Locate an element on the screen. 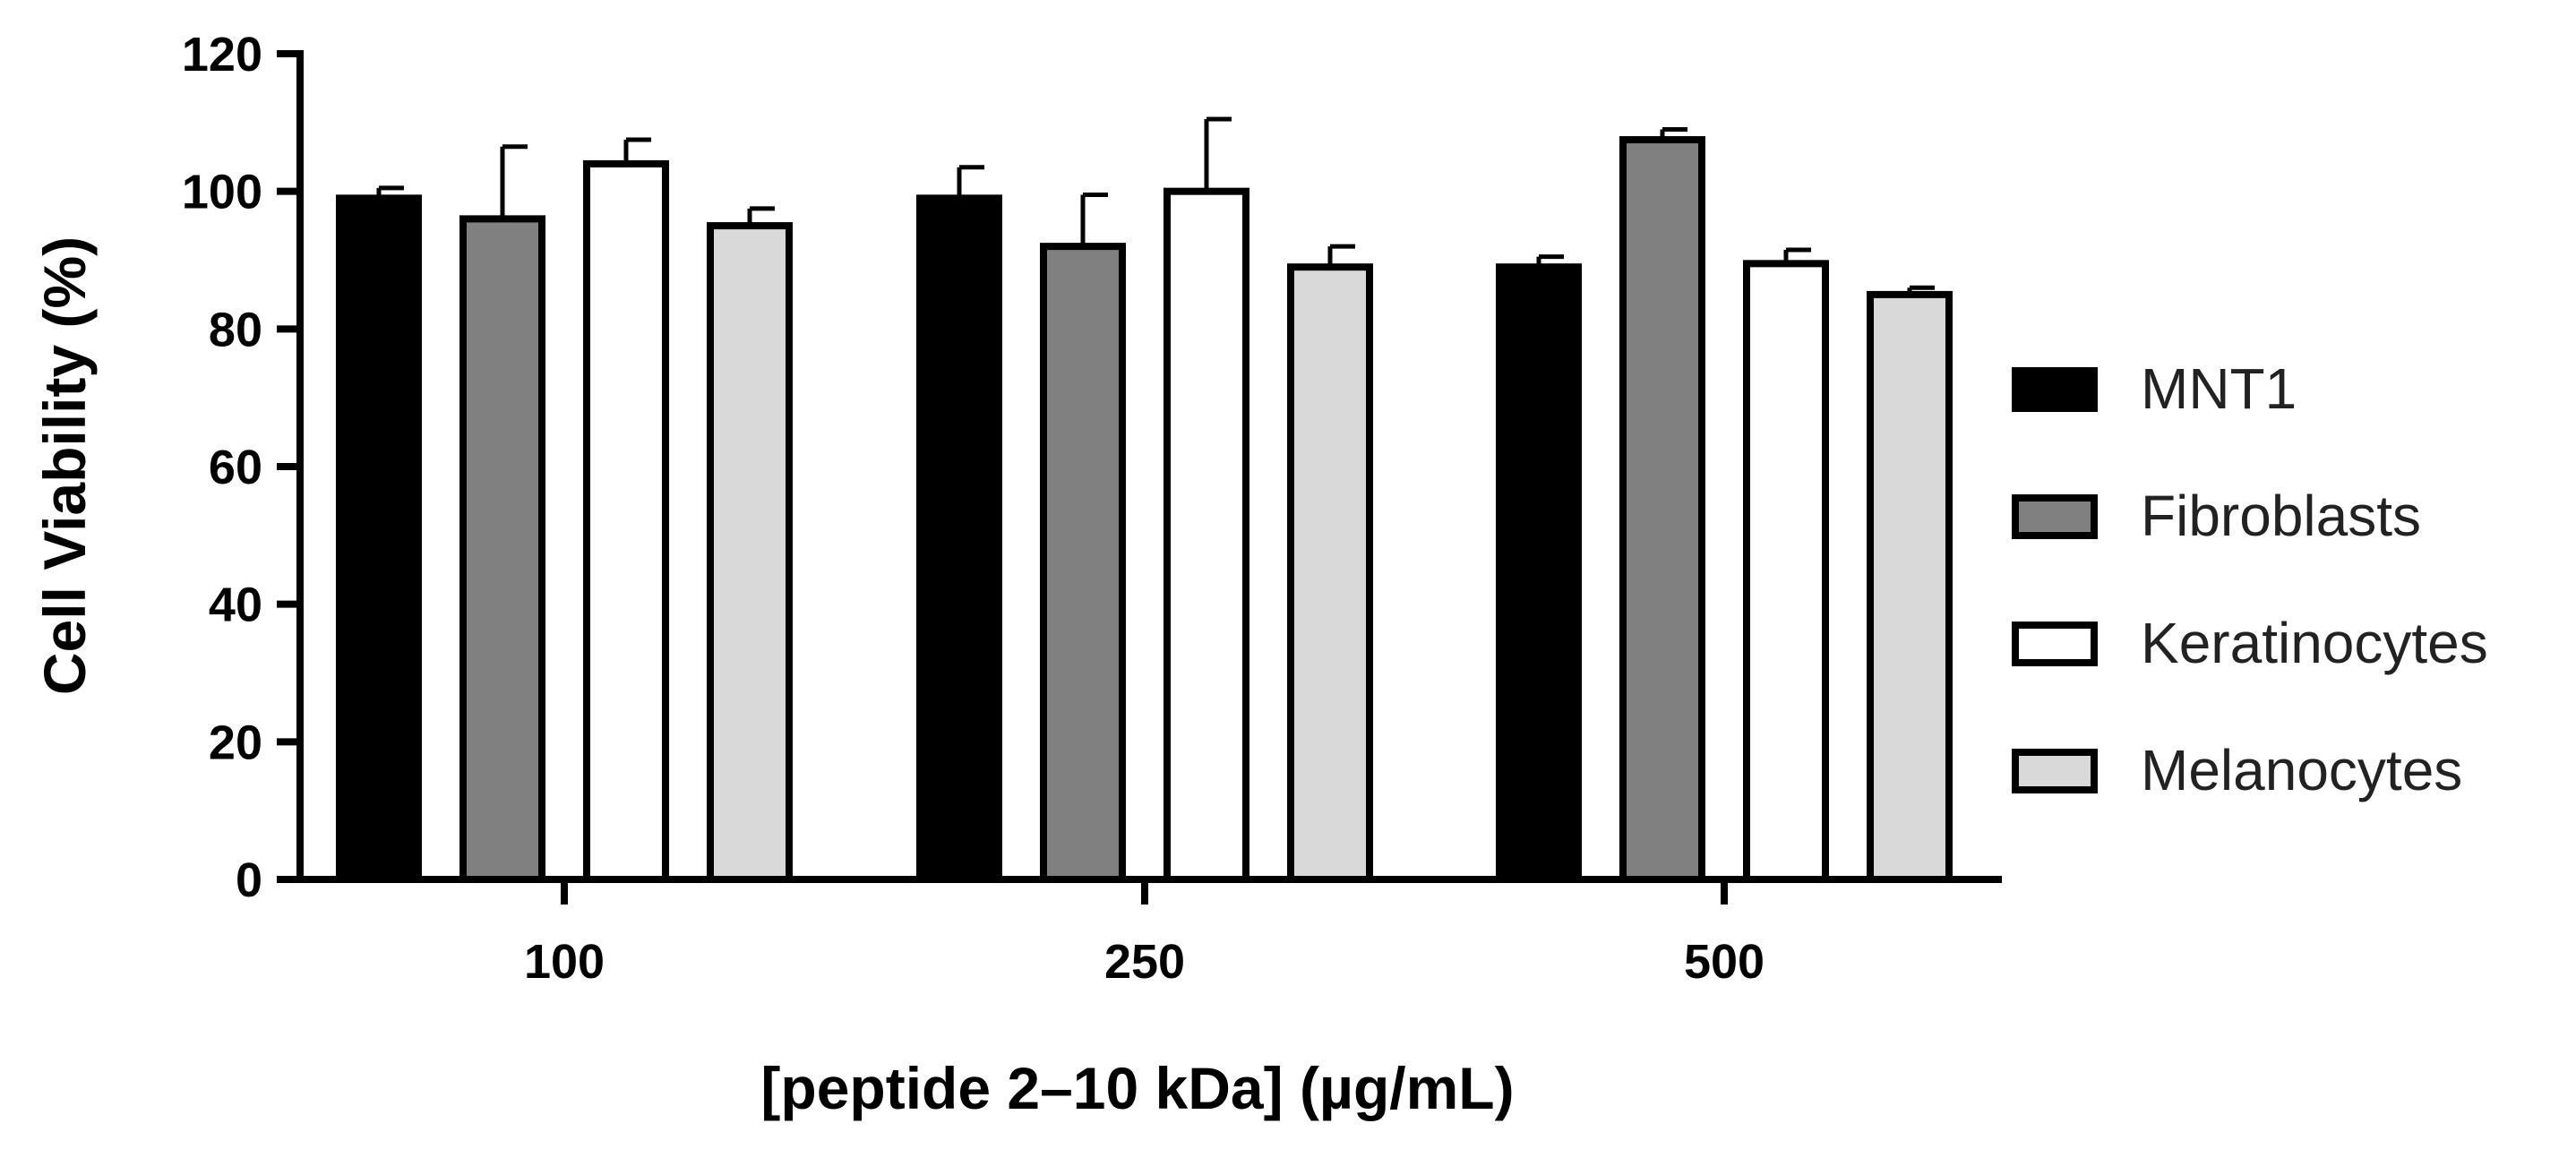 The height and width of the screenshot is (1149, 2576). x-tick-label: 500 is located at coordinates (1724, 962).